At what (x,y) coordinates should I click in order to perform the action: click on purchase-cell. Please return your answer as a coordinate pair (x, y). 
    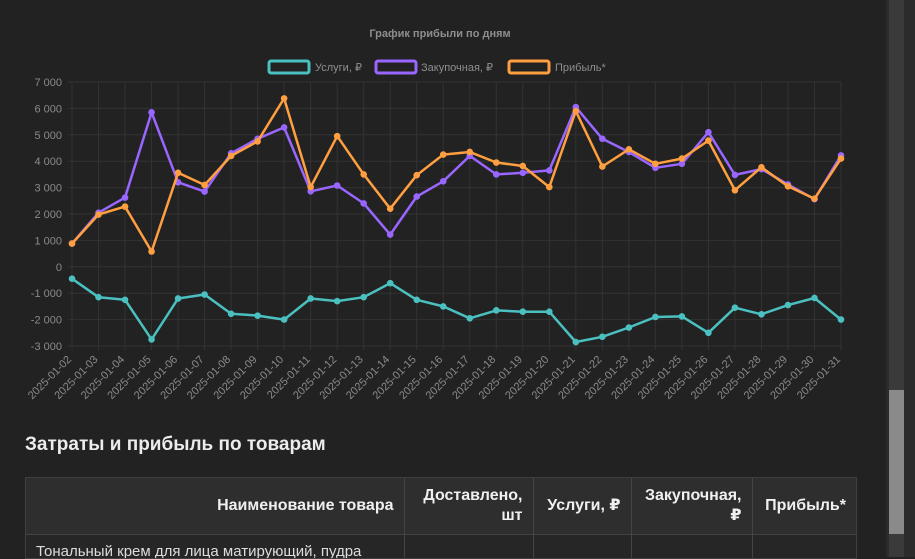
    Looking at the image, I should click on (691, 547).